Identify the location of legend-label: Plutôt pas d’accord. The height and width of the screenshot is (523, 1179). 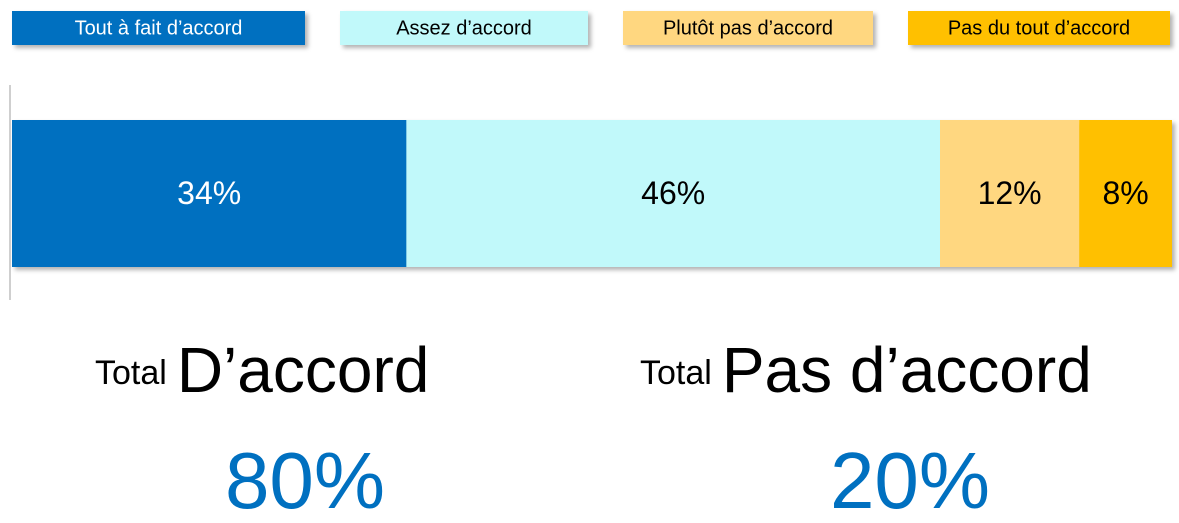
(748, 28).